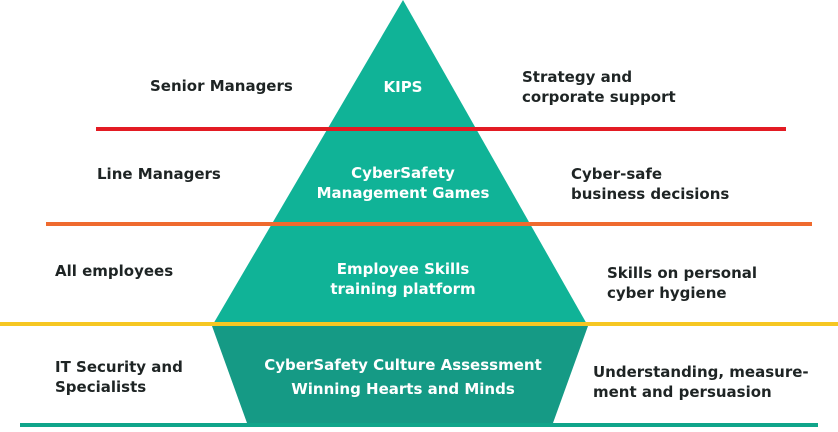 This screenshot has width=838, height=432. I want to click on level-divider-employees, so click(419, 324).